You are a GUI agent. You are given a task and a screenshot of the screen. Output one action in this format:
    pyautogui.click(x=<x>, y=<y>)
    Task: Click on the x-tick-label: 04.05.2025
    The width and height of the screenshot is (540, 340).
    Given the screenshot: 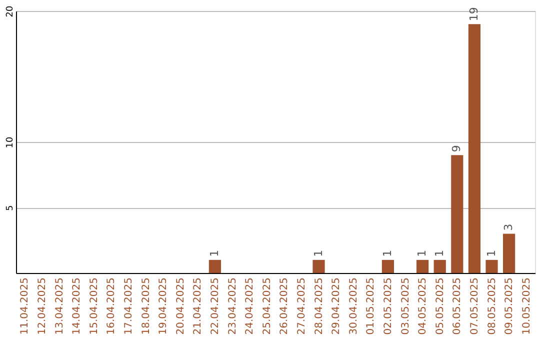 What is the action you would take?
    pyautogui.click(x=423, y=306)
    